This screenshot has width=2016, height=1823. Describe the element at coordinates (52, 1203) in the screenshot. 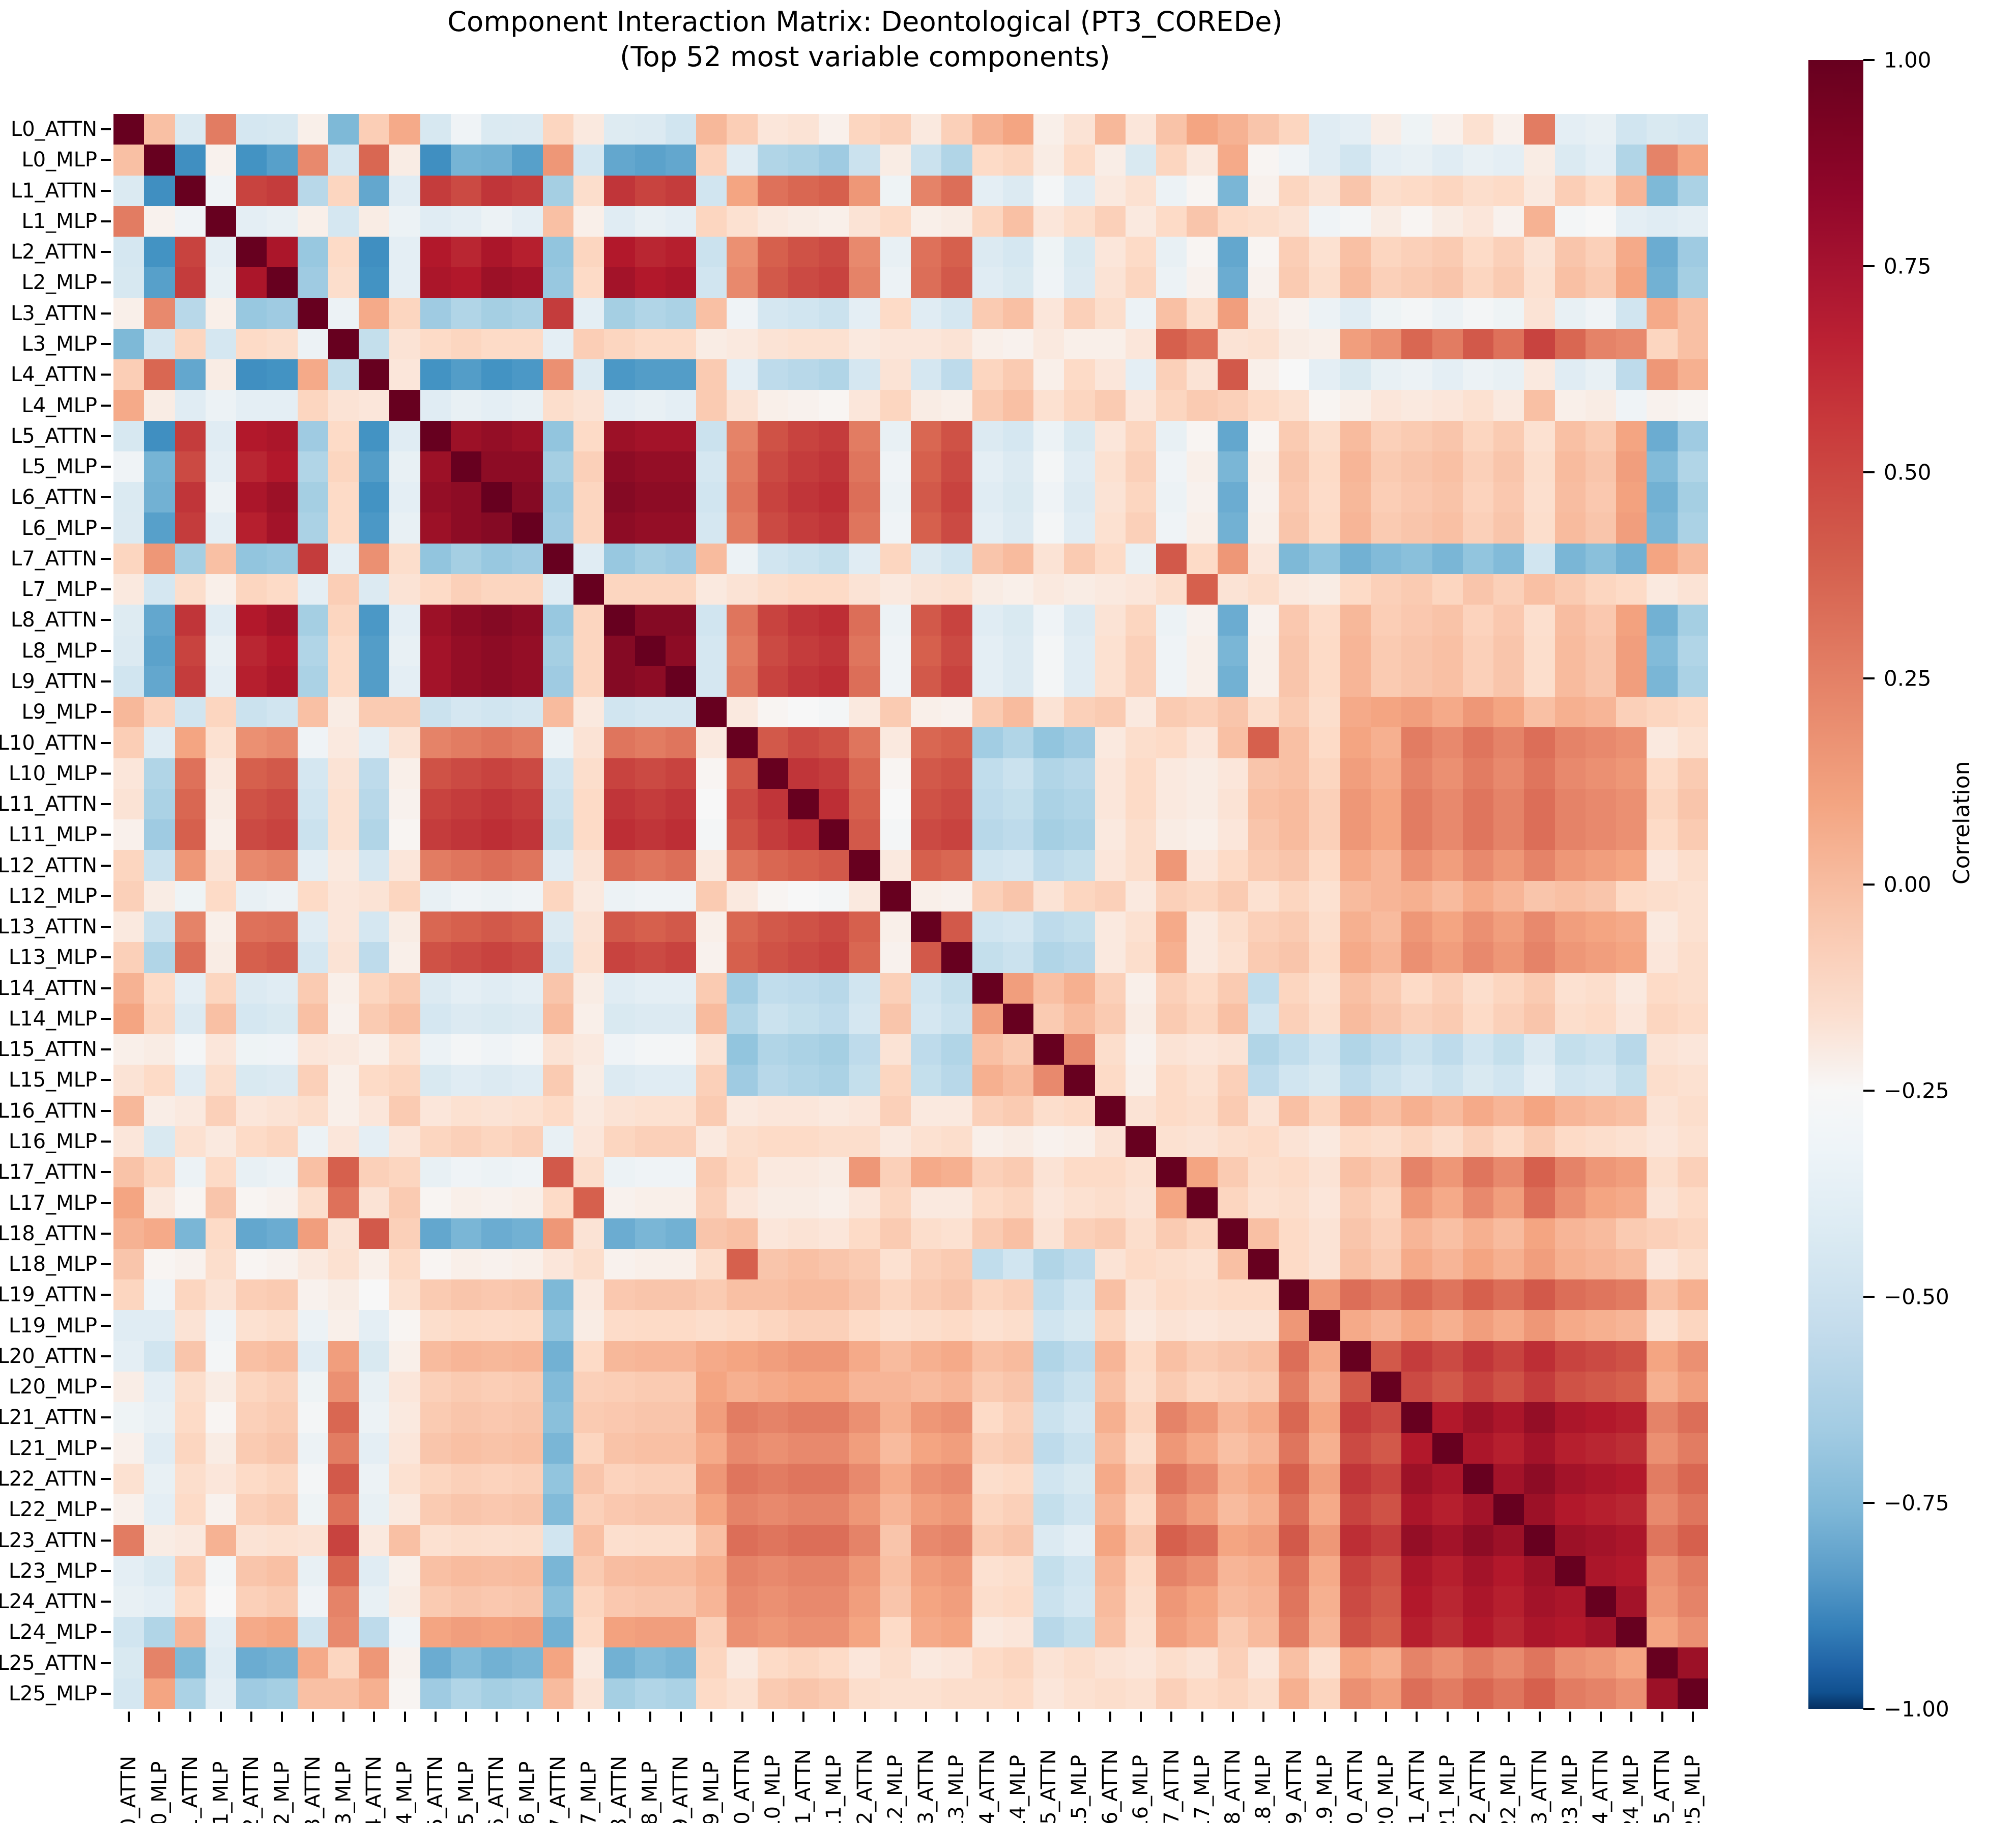

I see `y-tick-label: L17_MLP` at that location.